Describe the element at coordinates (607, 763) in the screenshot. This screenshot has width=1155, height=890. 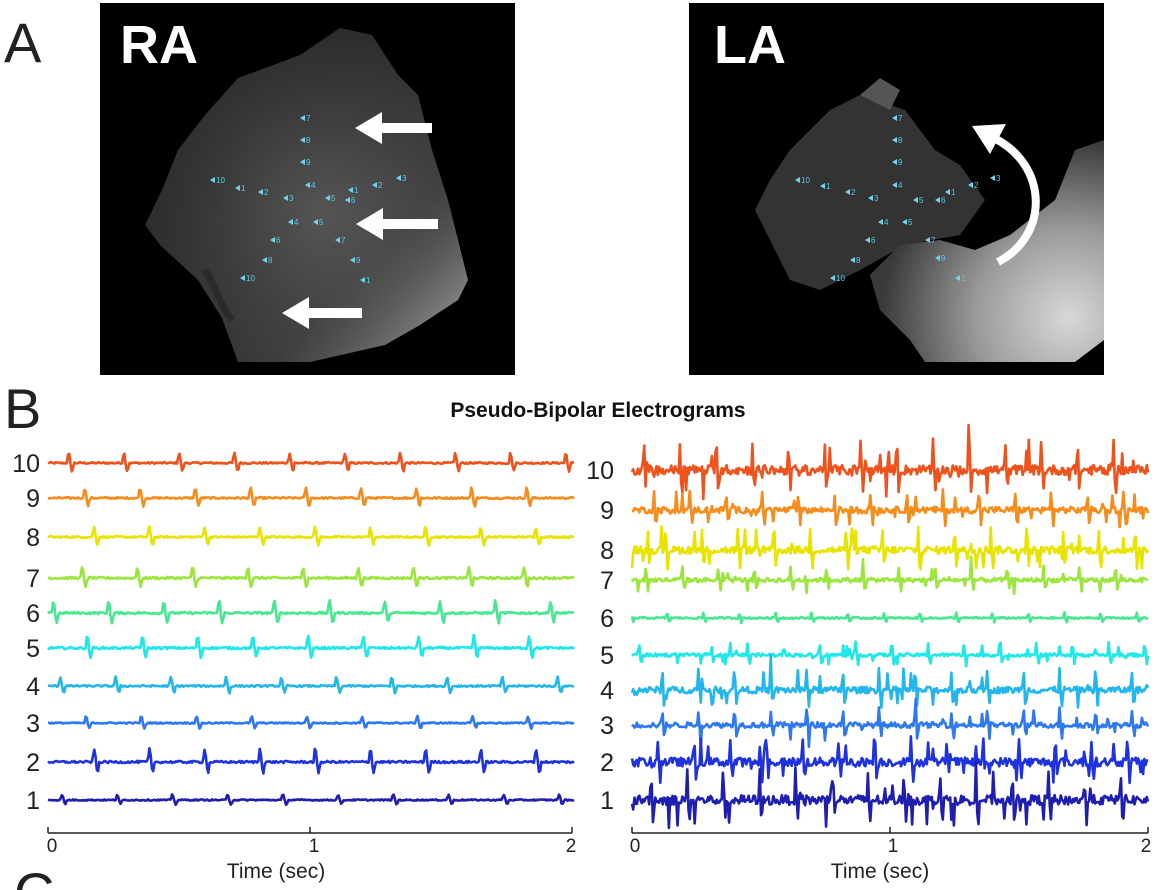
I see `la-channel-label-2: 2` at that location.